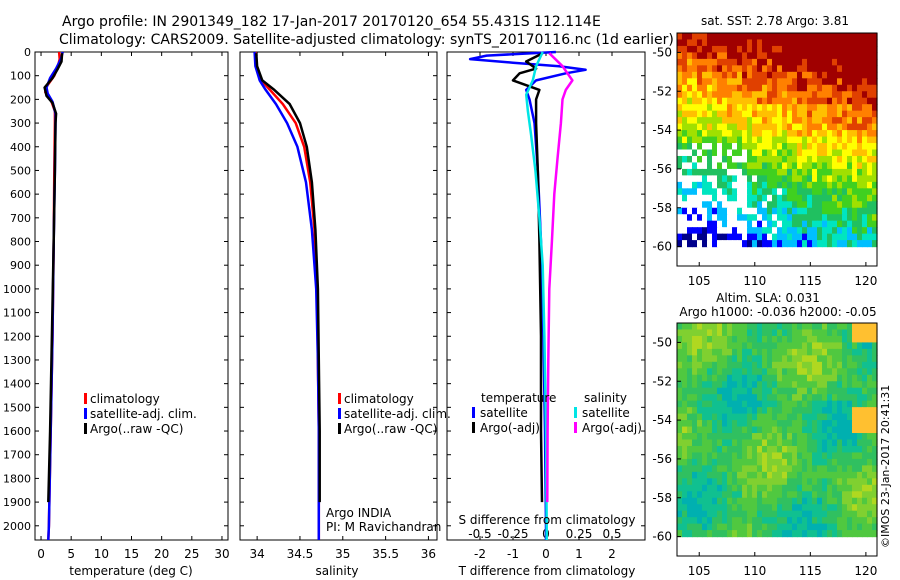 The height and width of the screenshot is (580, 900). Describe the element at coordinates (504, 413) in the screenshot. I see `legend-label: satellite` at that location.